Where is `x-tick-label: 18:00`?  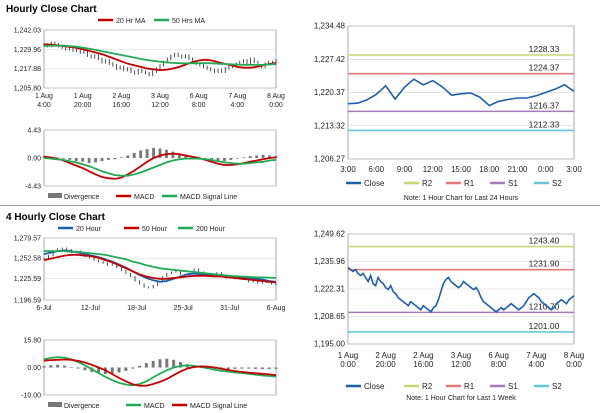
x-tick-label: 18:00 is located at coordinates (489, 169).